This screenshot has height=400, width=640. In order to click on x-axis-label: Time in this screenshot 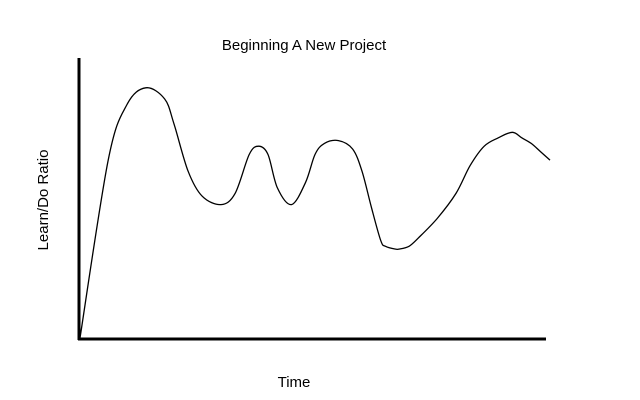, I will do `click(294, 382)`.